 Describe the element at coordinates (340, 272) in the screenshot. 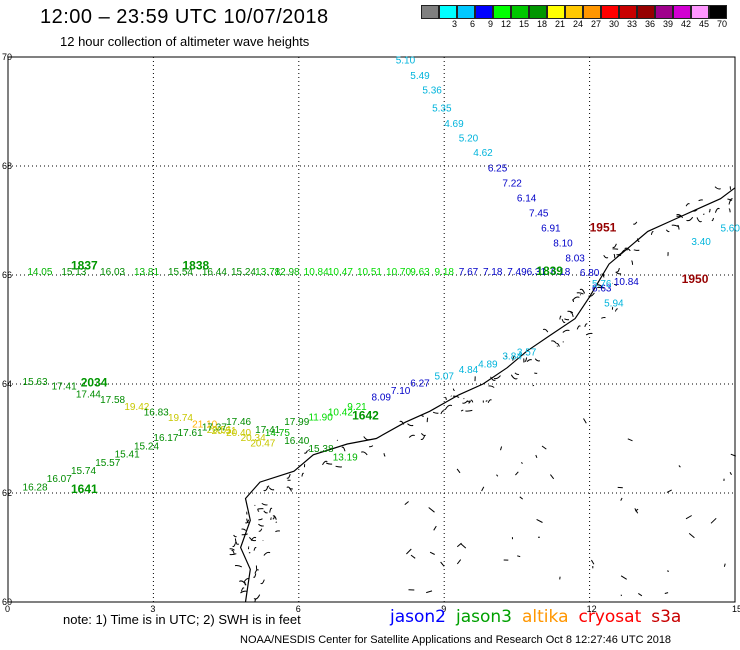

I see `wave-height-label: 10.47` at that location.